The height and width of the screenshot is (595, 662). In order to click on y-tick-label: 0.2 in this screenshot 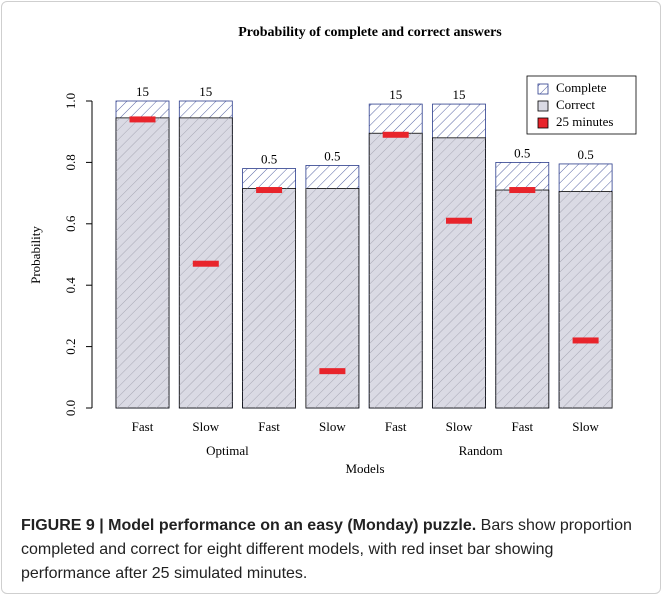, I will do `click(70, 346)`.